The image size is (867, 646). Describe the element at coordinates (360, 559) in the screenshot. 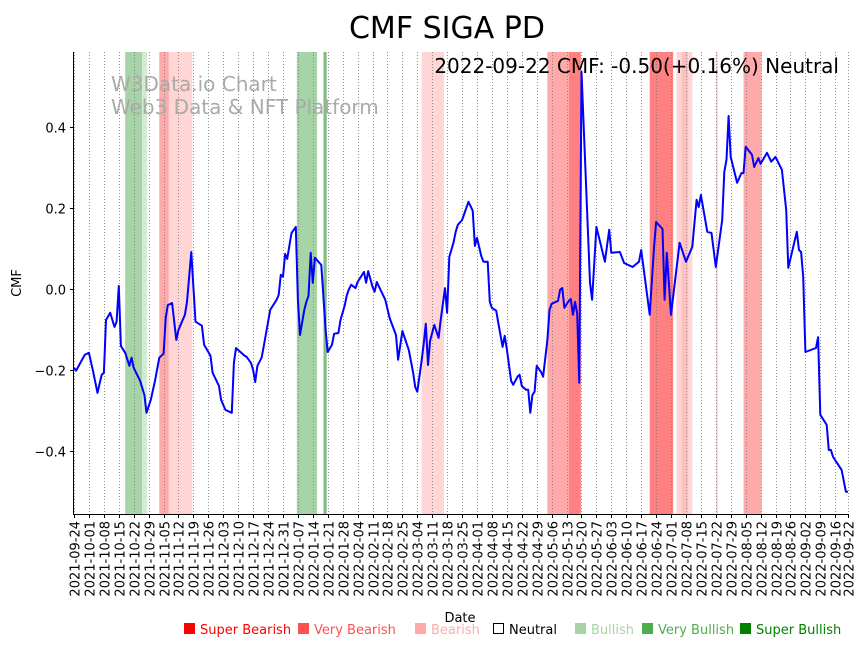

I see `x-tick-label: 2022-02-04` at that location.